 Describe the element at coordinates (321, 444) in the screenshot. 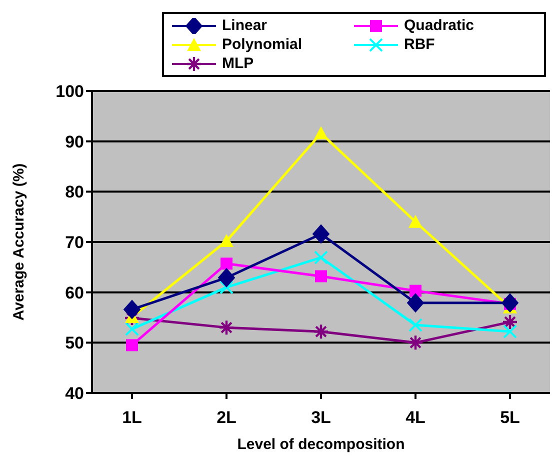

I see `x-axis-title: Level of decomposition` at that location.